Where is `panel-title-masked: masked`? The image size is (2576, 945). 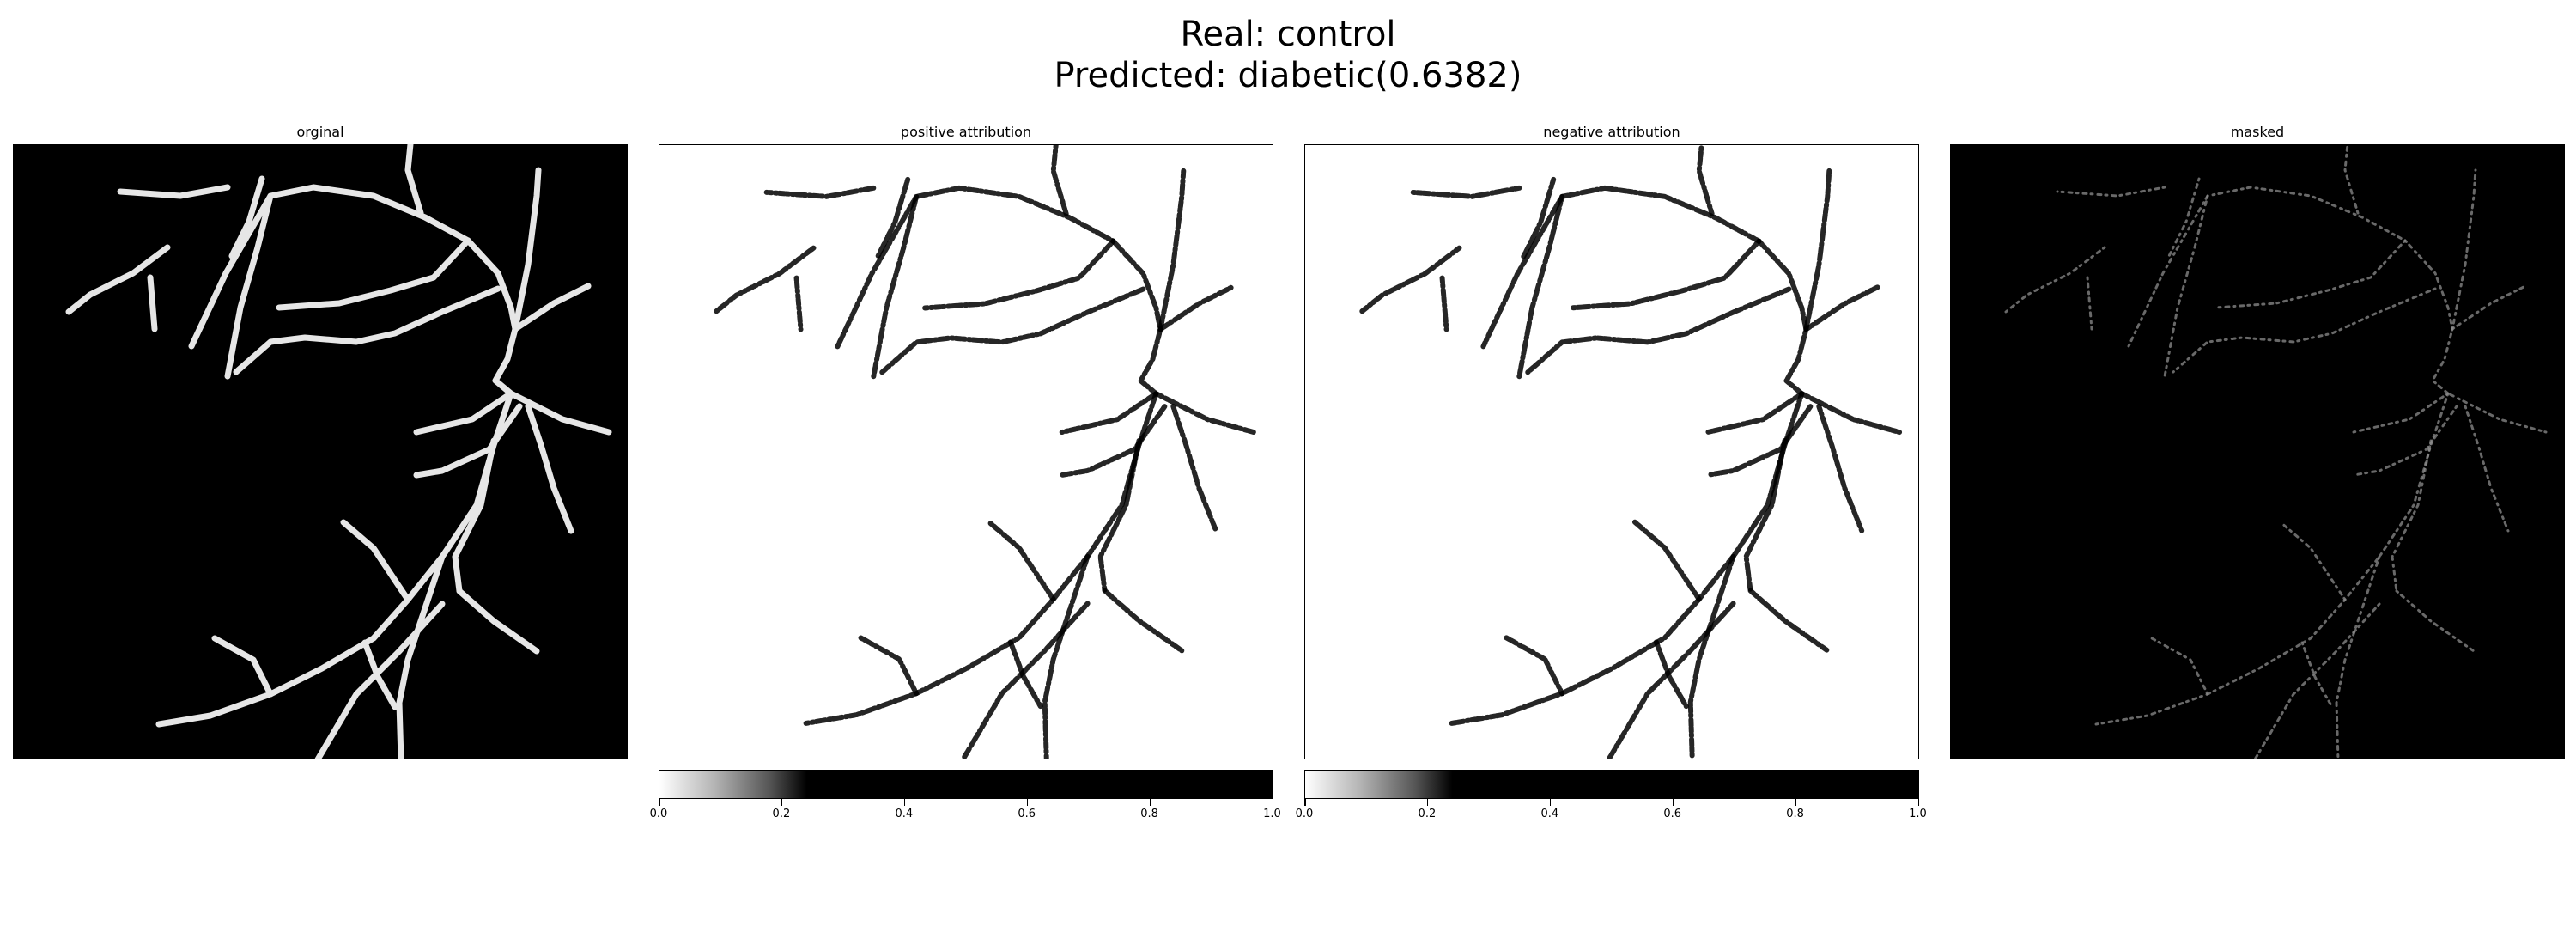 panel-title-masked: masked is located at coordinates (2258, 132).